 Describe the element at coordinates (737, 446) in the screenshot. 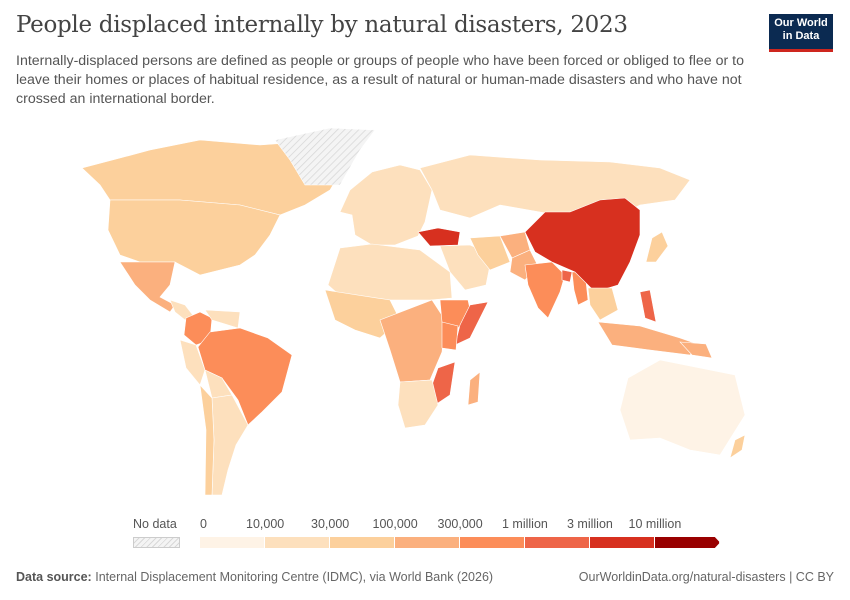

I see `region-new-zealand` at that location.